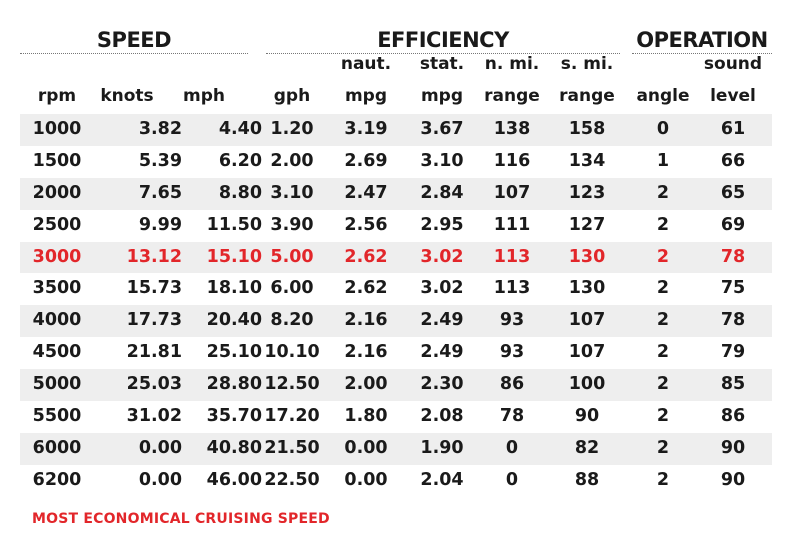 The height and width of the screenshot is (542, 800). I want to click on cell-gph: 8.20, so click(292, 320).